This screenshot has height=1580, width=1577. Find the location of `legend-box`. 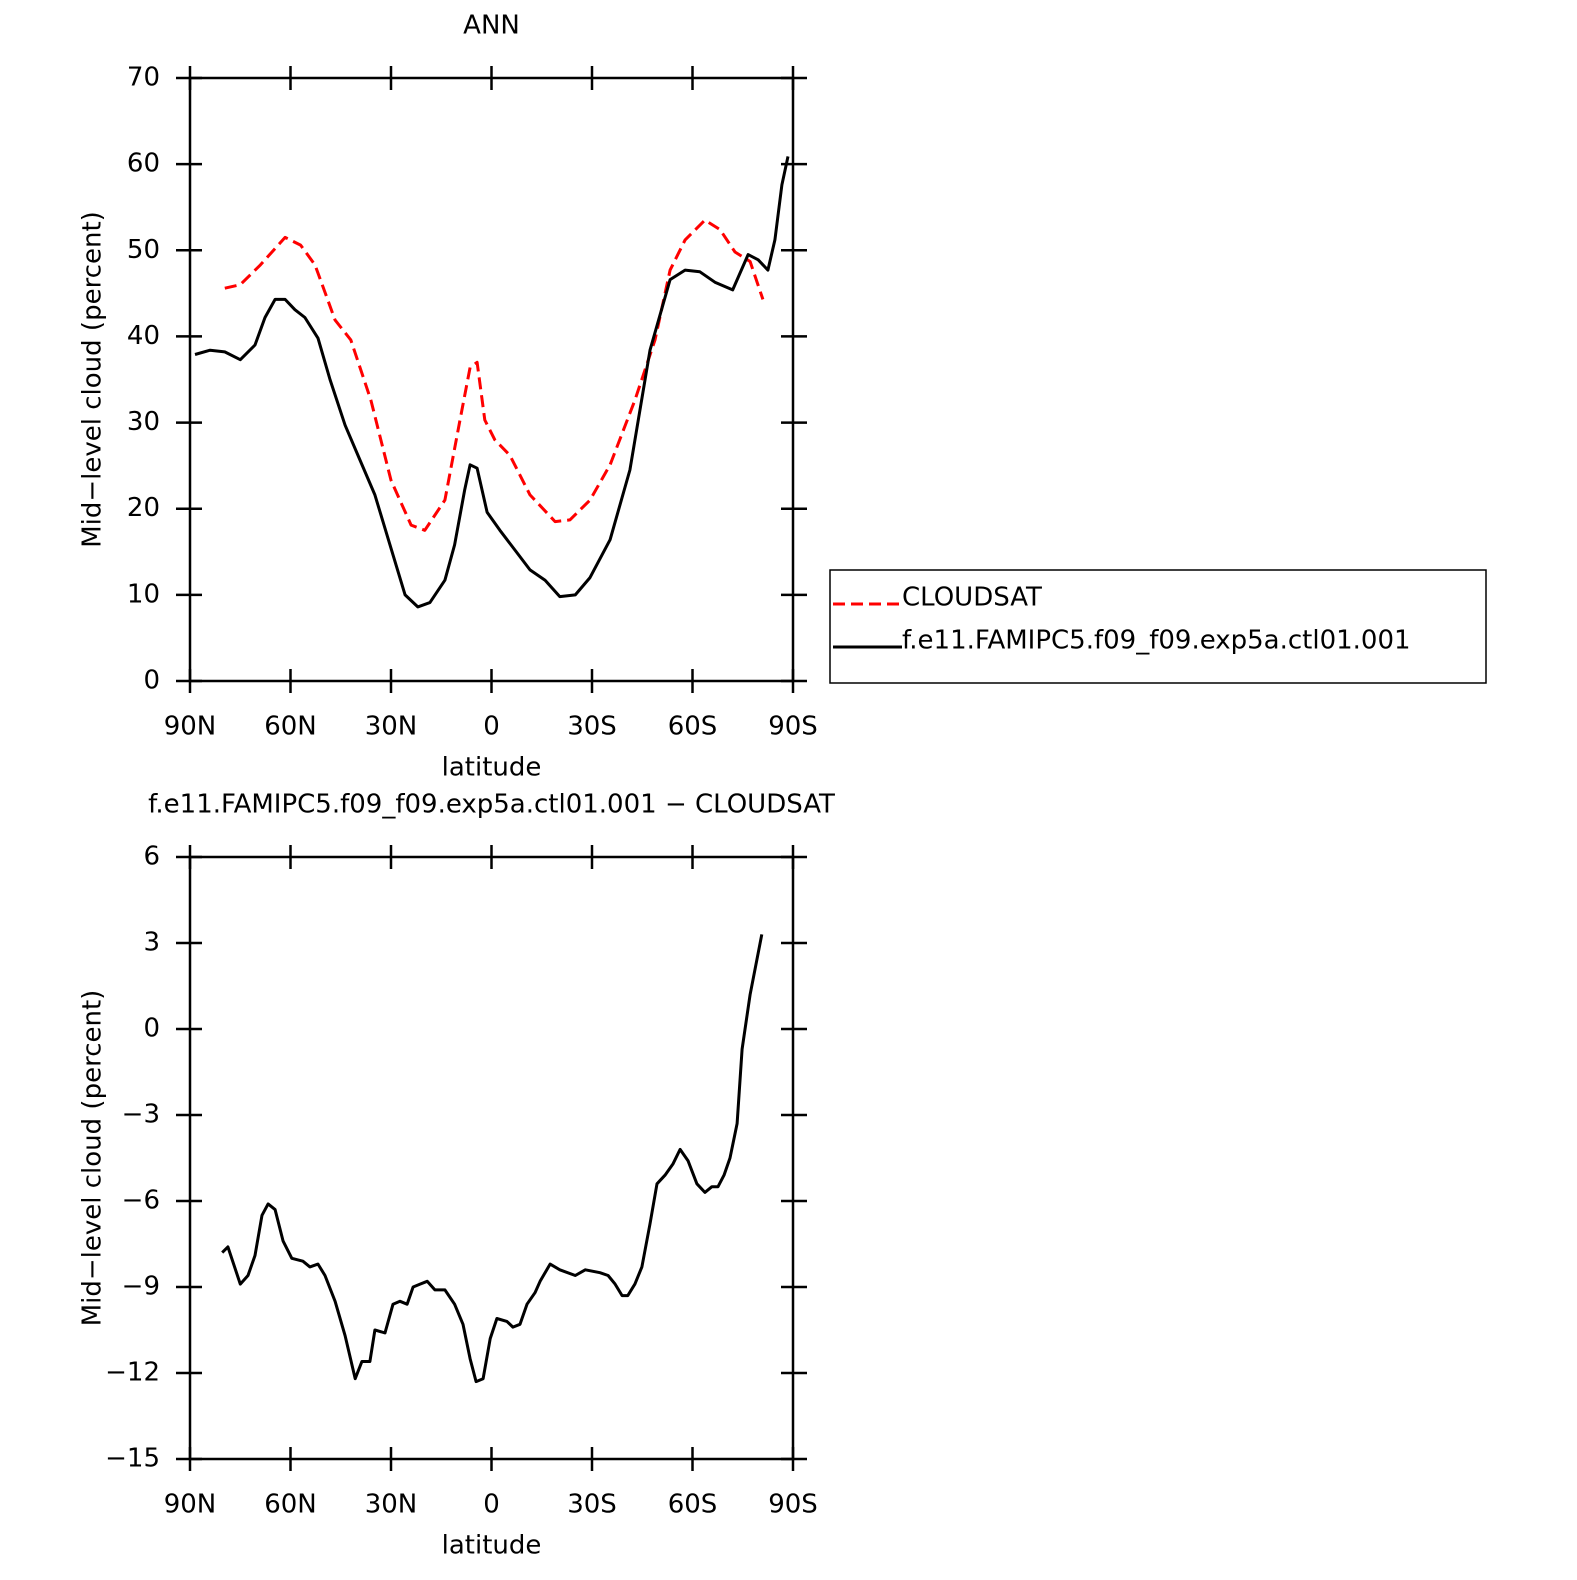

legend-box is located at coordinates (1158, 626).